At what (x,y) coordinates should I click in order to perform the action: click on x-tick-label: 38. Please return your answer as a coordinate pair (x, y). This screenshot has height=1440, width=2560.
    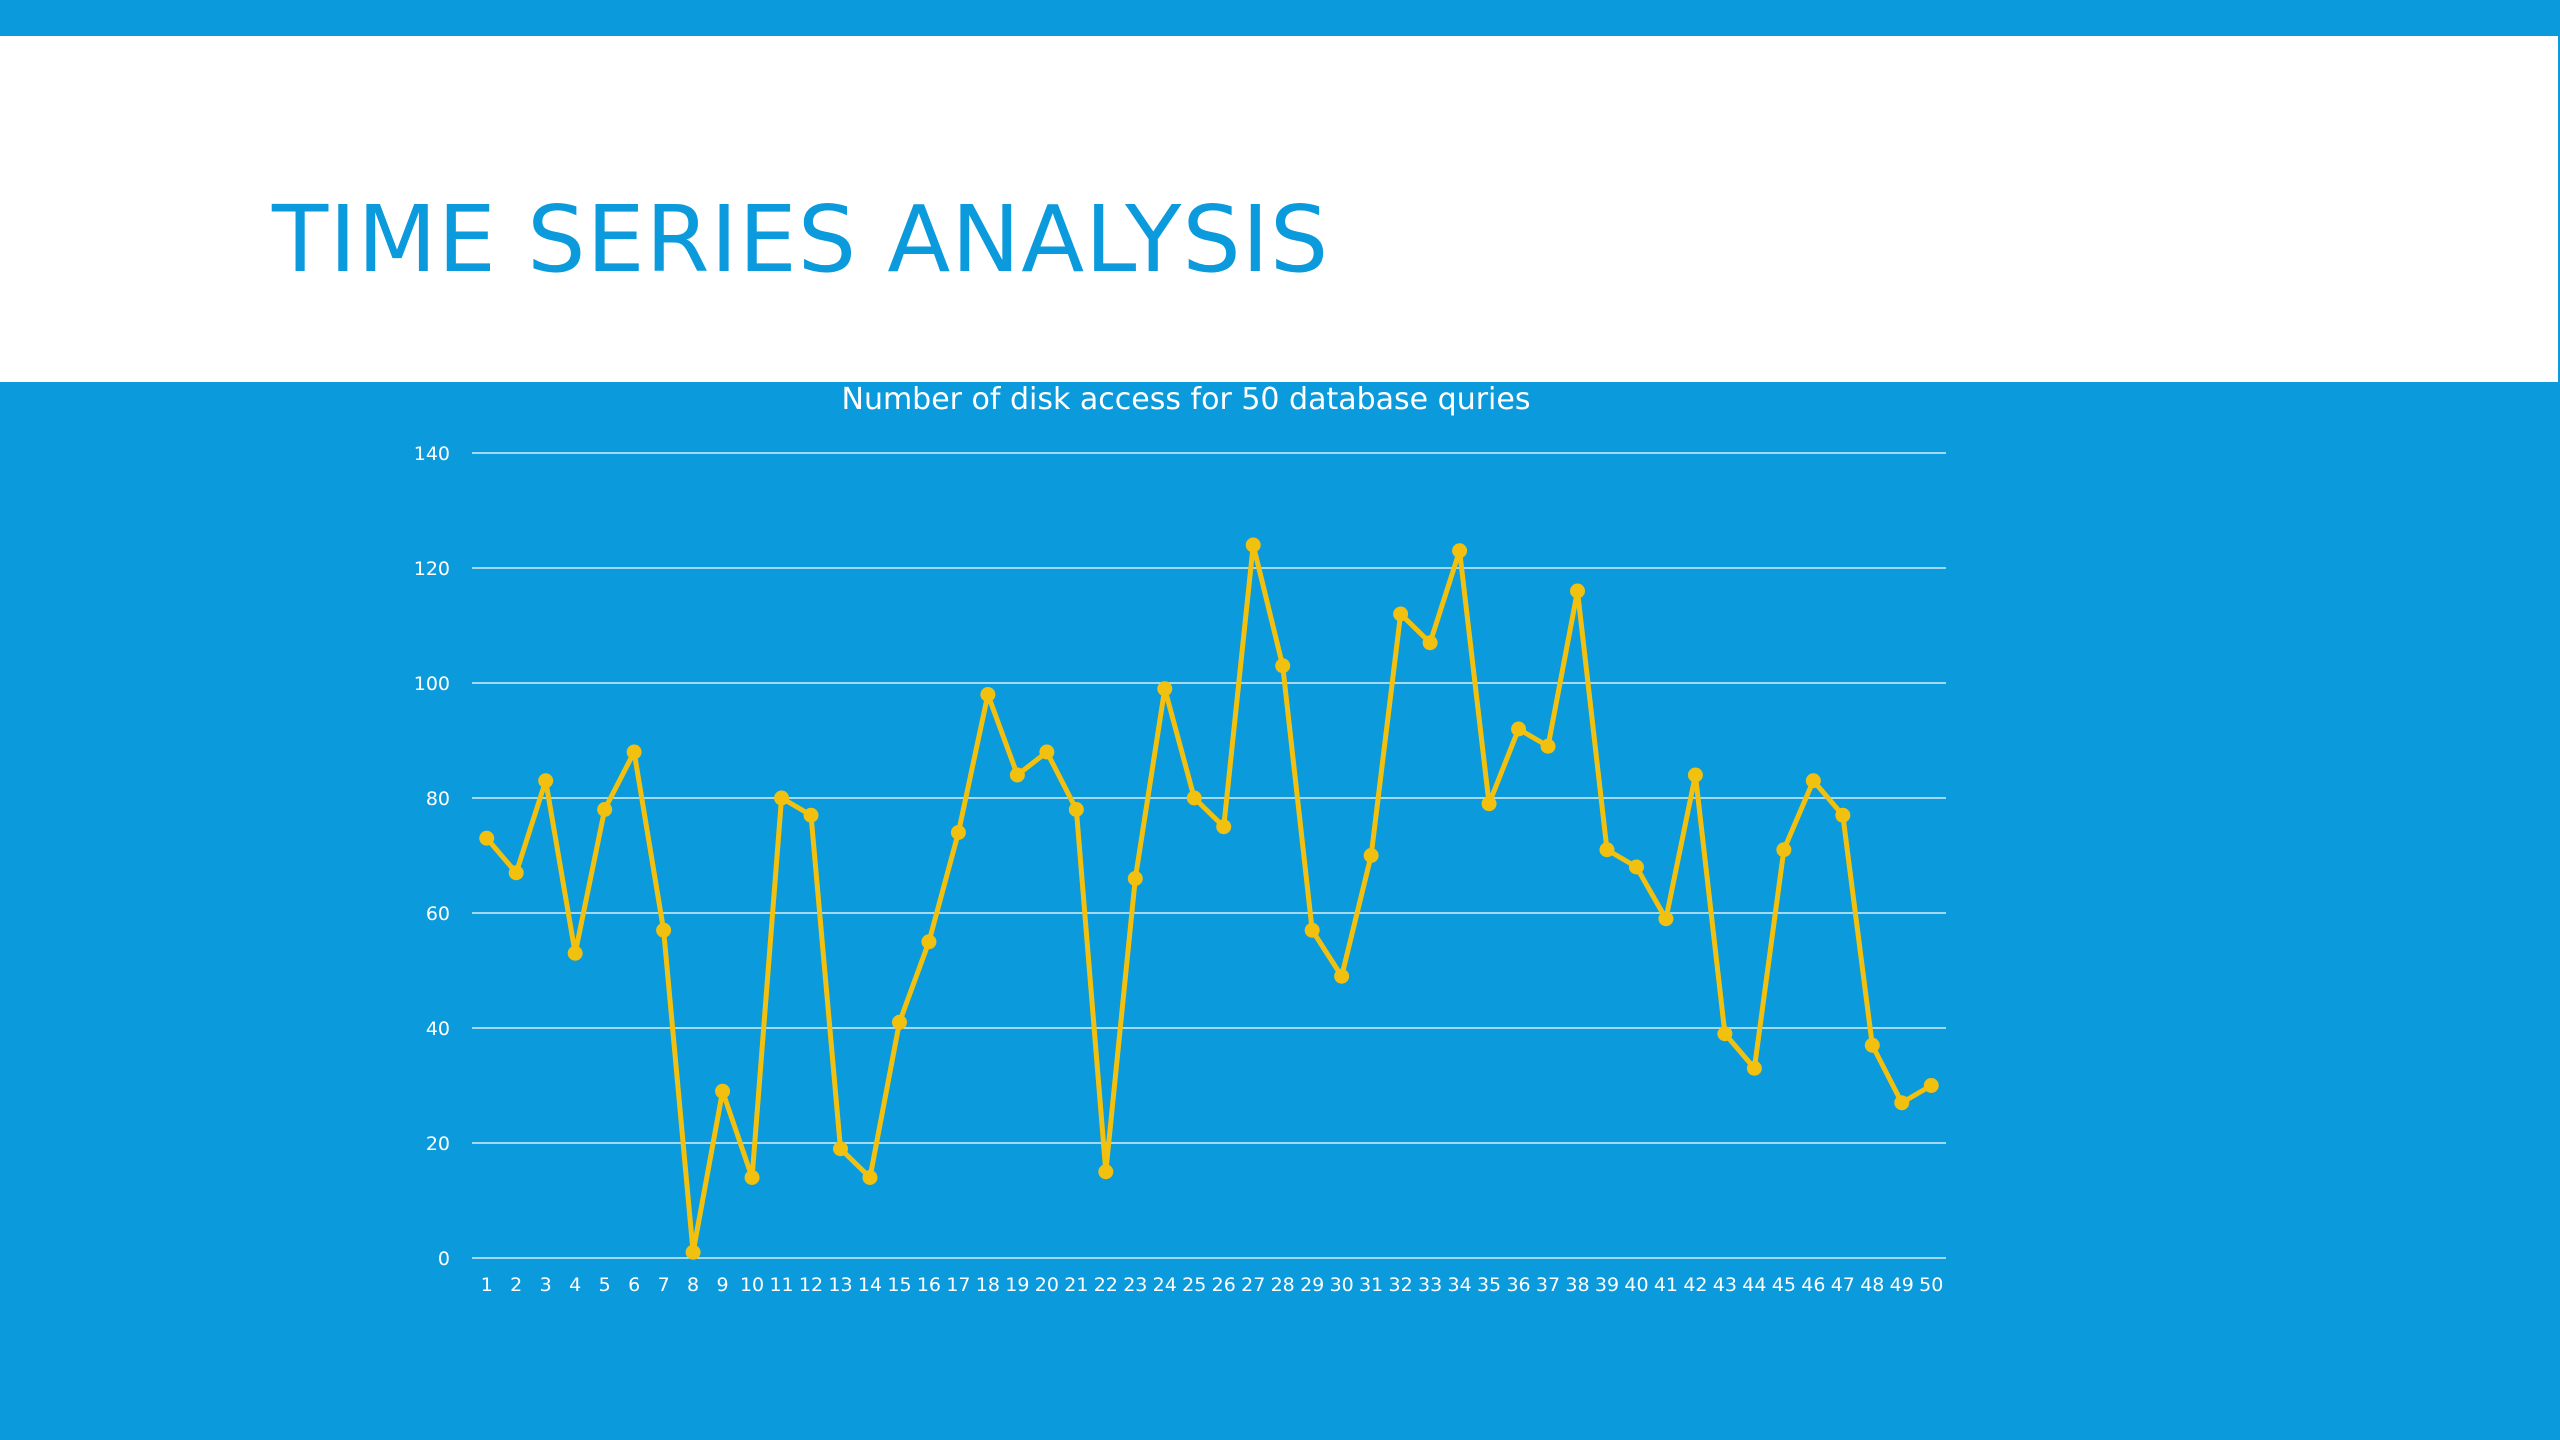
    Looking at the image, I should click on (1577, 1285).